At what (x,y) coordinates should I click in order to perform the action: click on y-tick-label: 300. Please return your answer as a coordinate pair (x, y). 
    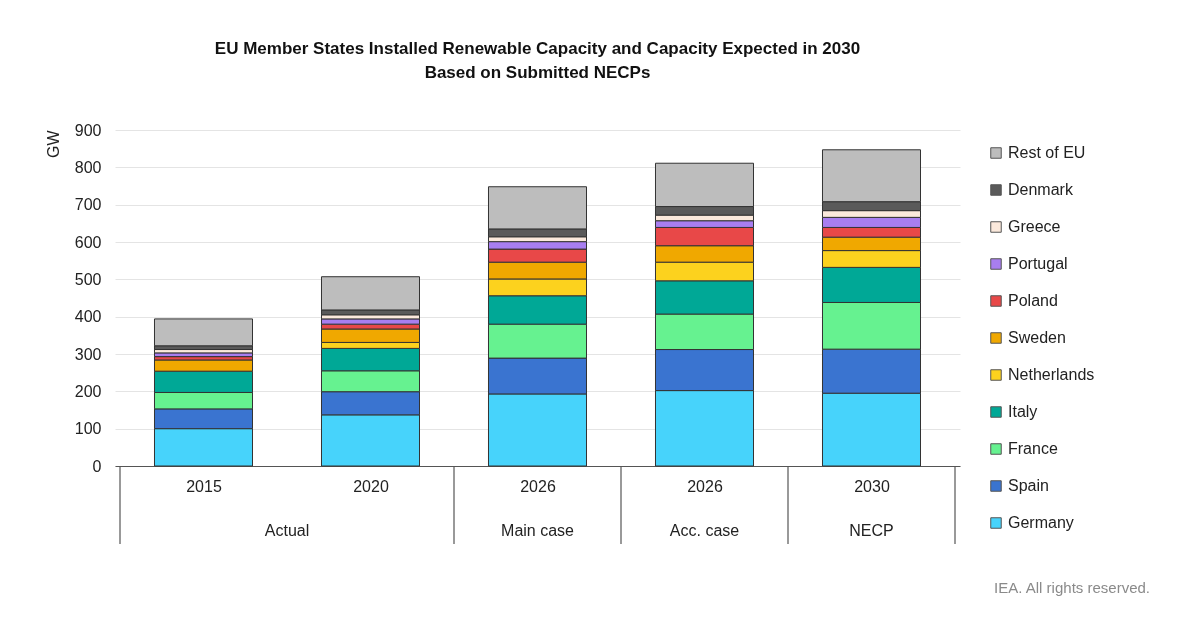
    Looking at the image, I should click on (88, 354).